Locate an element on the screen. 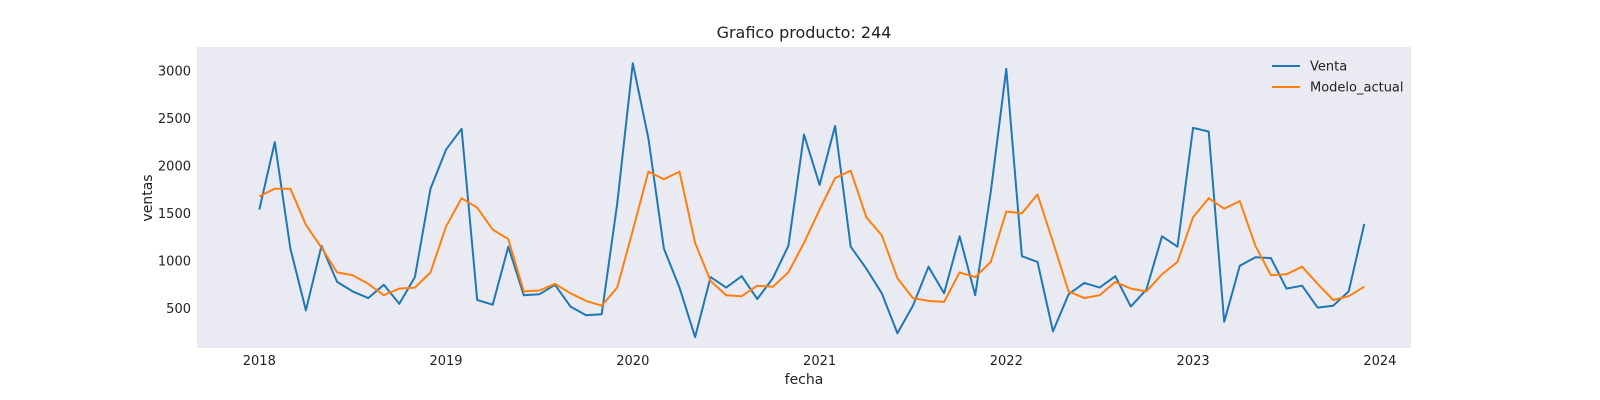 The image size is (1600, 400). y-tick-label: 2000 is located at coordinates (174, 166).